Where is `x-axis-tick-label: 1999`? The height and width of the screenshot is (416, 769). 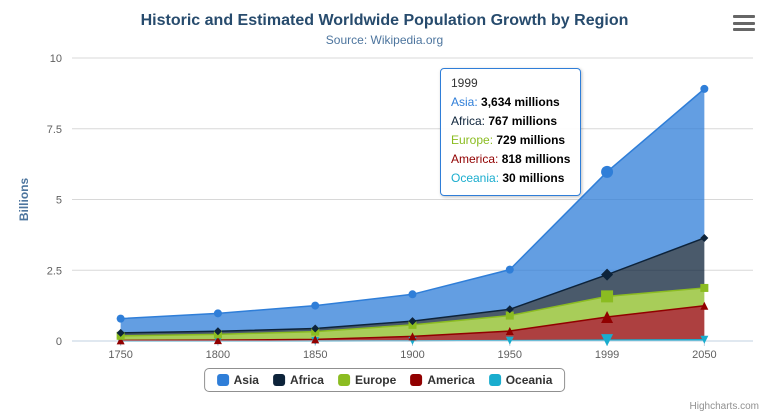 x-axis-tick-label: 1999 is located at coordinates (607, 355).